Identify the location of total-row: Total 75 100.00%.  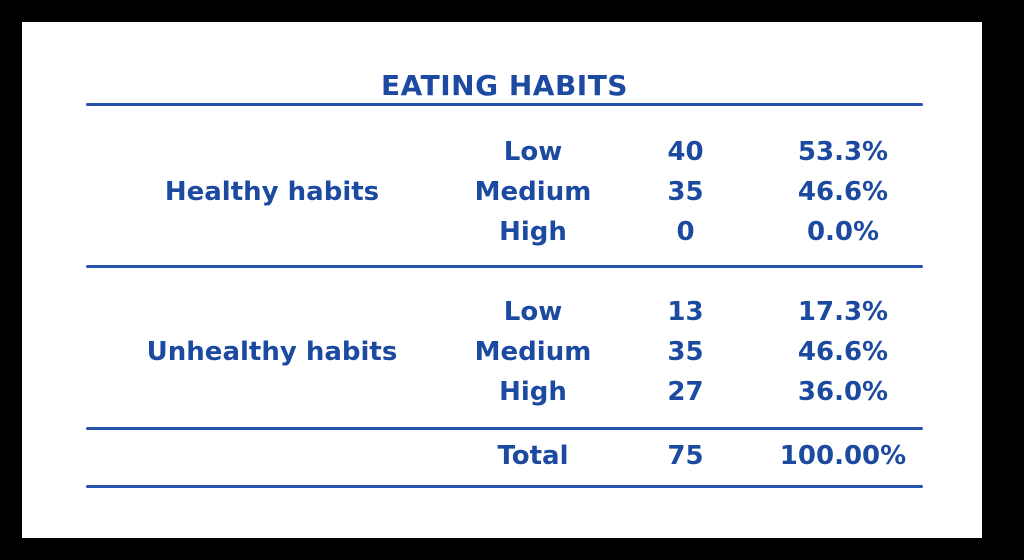
(690, 456).